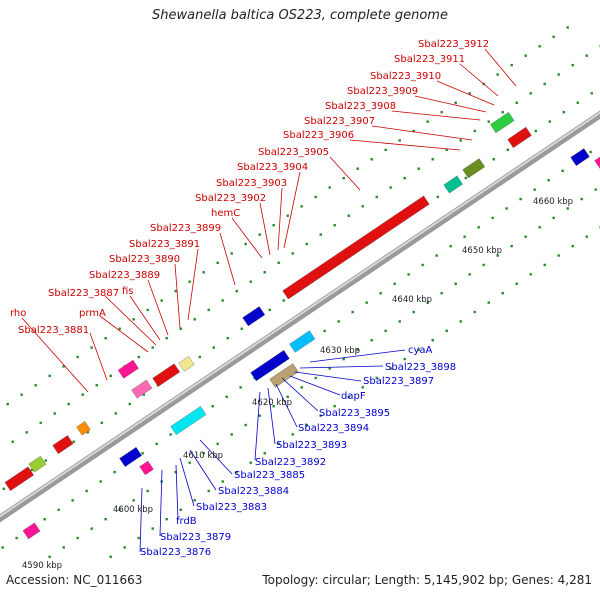  I want to click on gene-label-sbal223-3911: Sbal223_3911, so click(429, 59).